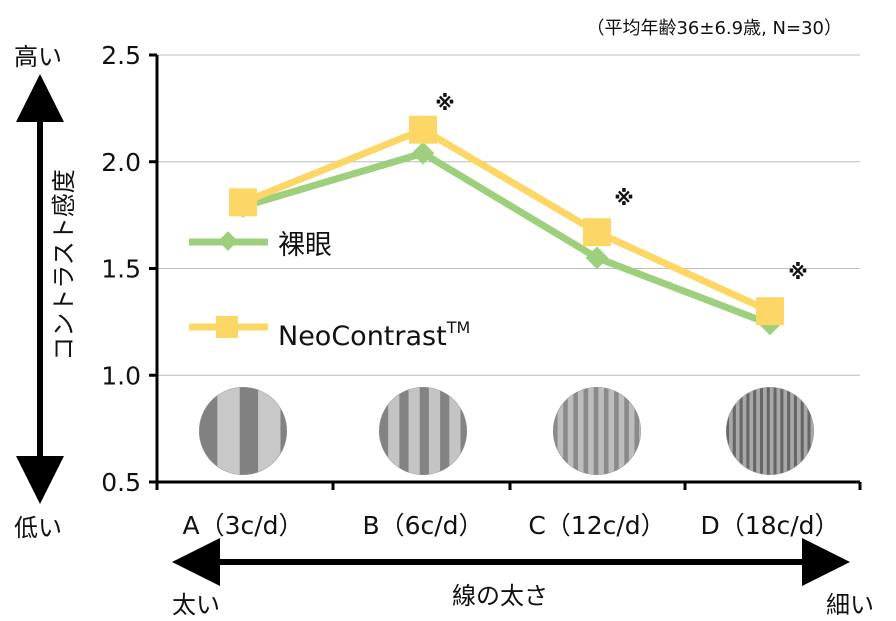 The image size is (896, 621). I want to click on grating-images, so click(506, 431).